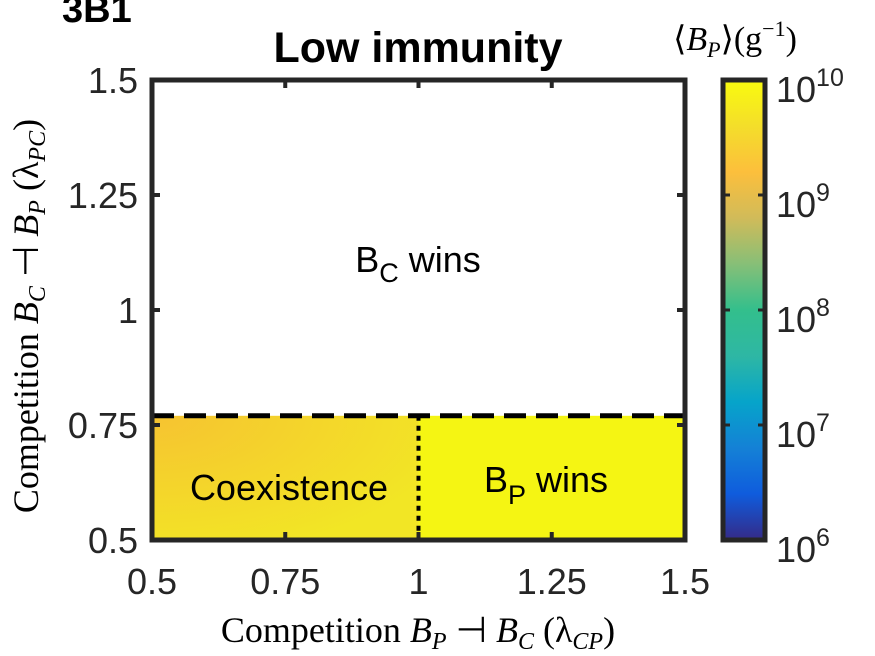 The width and height of the screenshot is (875, 656). I want to click on x-tick-label: 1, so click(418, 581).